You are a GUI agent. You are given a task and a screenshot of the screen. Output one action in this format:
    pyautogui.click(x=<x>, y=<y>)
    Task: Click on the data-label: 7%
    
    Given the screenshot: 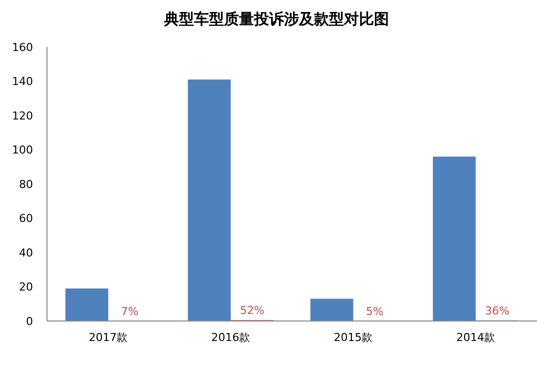 What is the action you would take?
    pyautogui.click(x=129, y=311)
    